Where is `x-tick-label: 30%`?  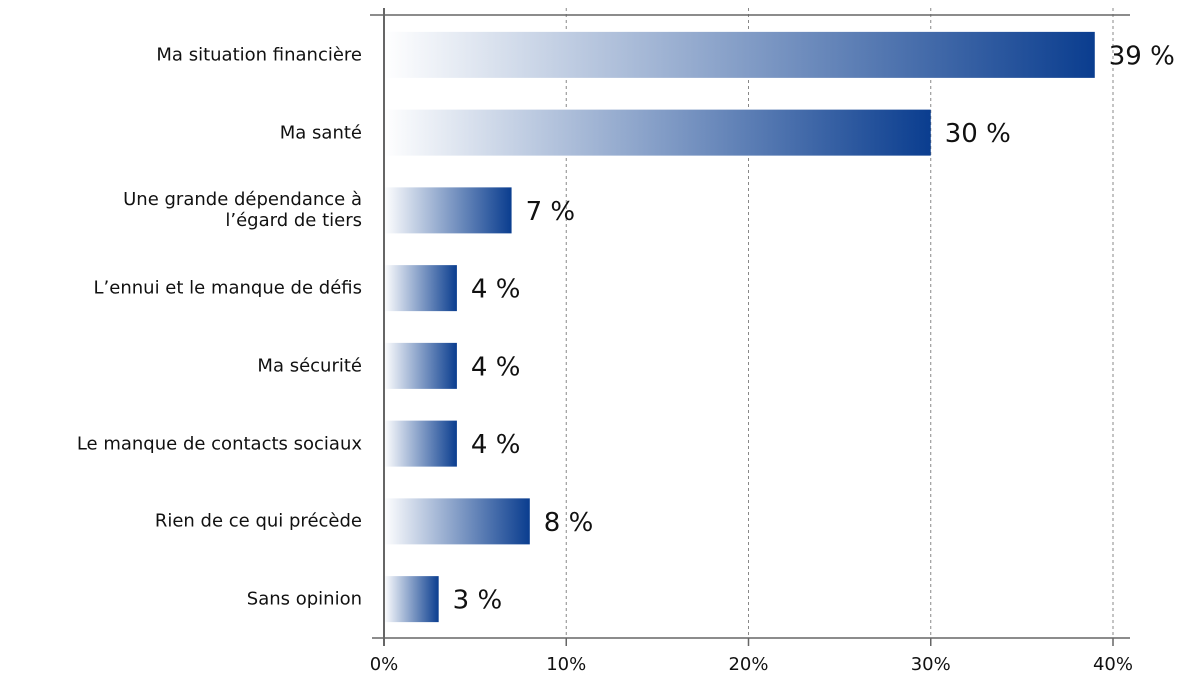
x-tick-label: 30% is located at coordinates (931, 664).